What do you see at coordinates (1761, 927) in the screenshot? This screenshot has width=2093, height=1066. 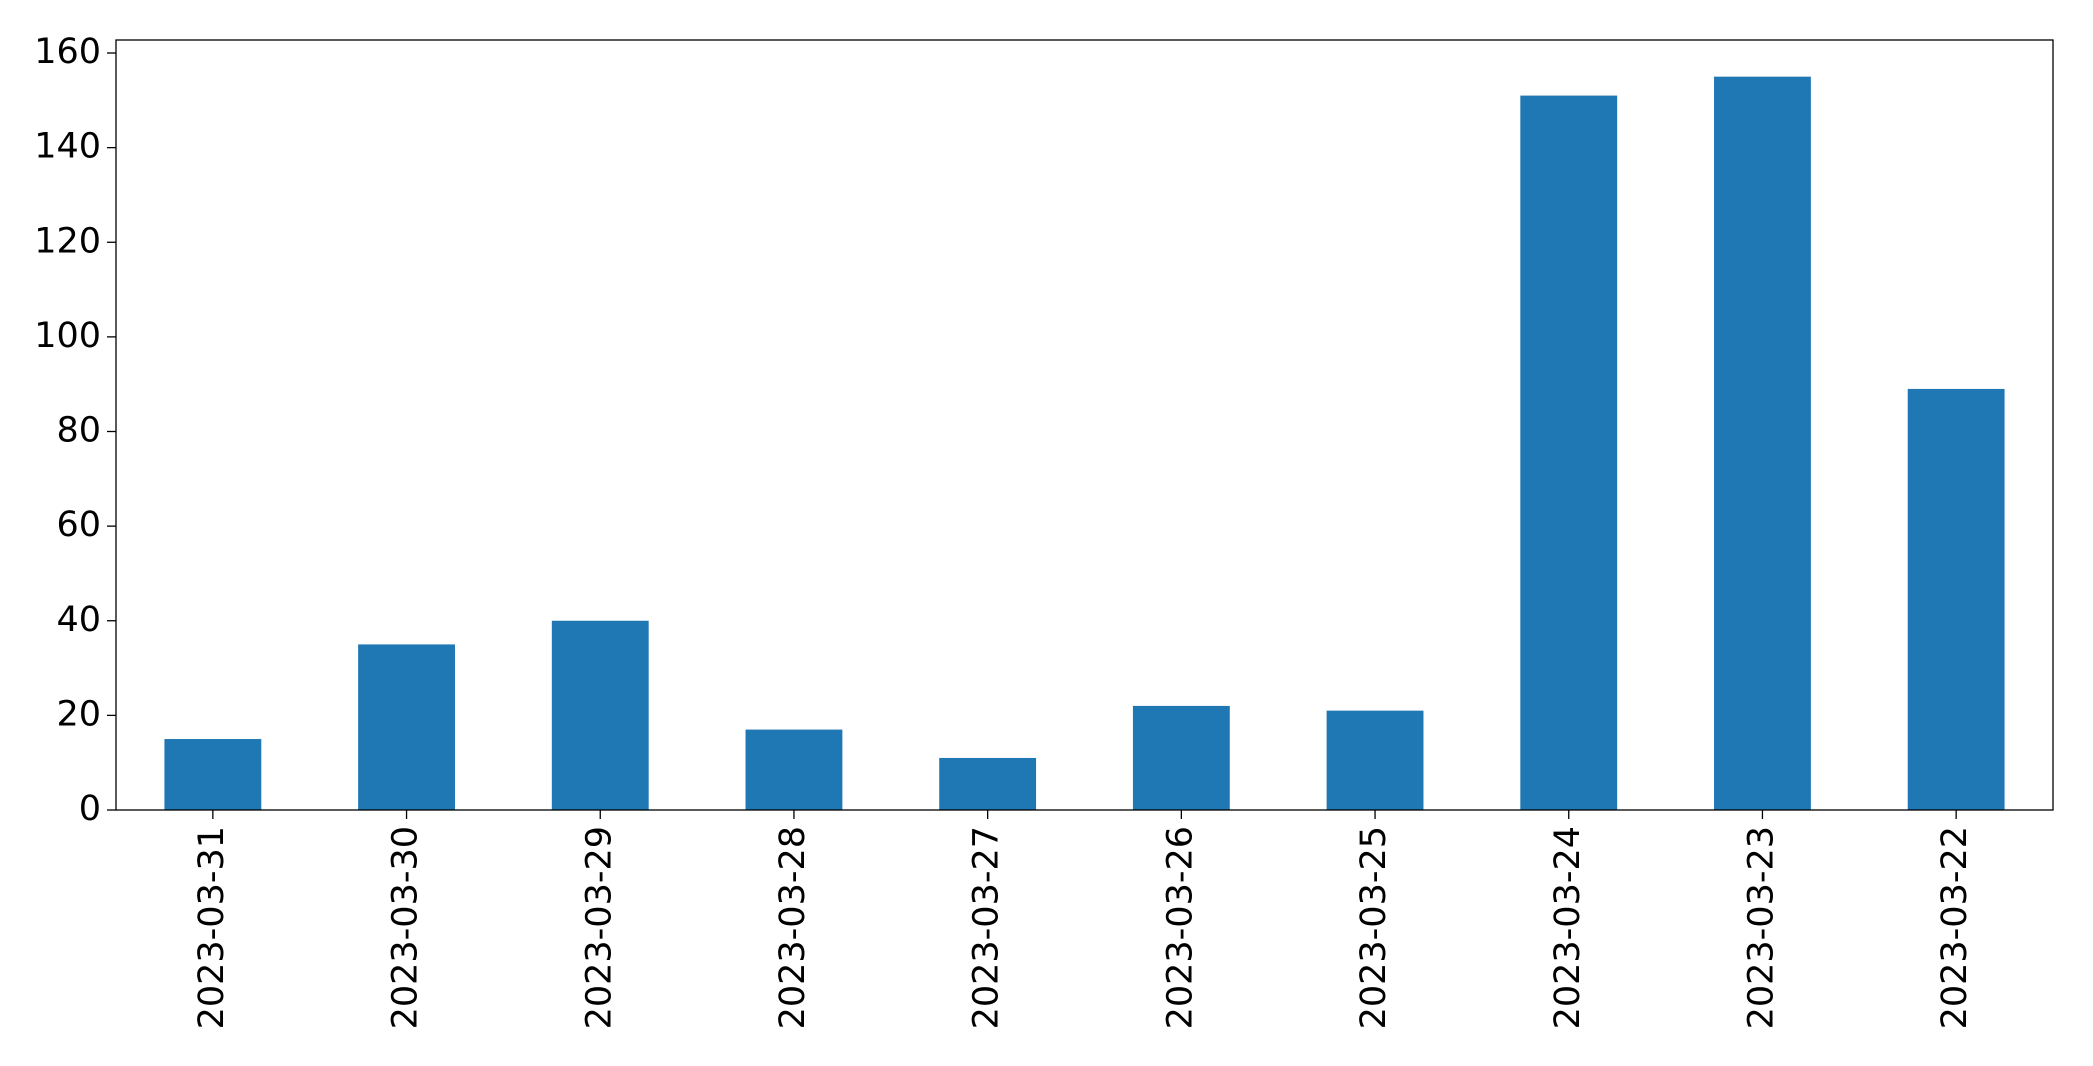 I see `x-tick-label: 2023-03-23` at bounding box center [1761, 927].